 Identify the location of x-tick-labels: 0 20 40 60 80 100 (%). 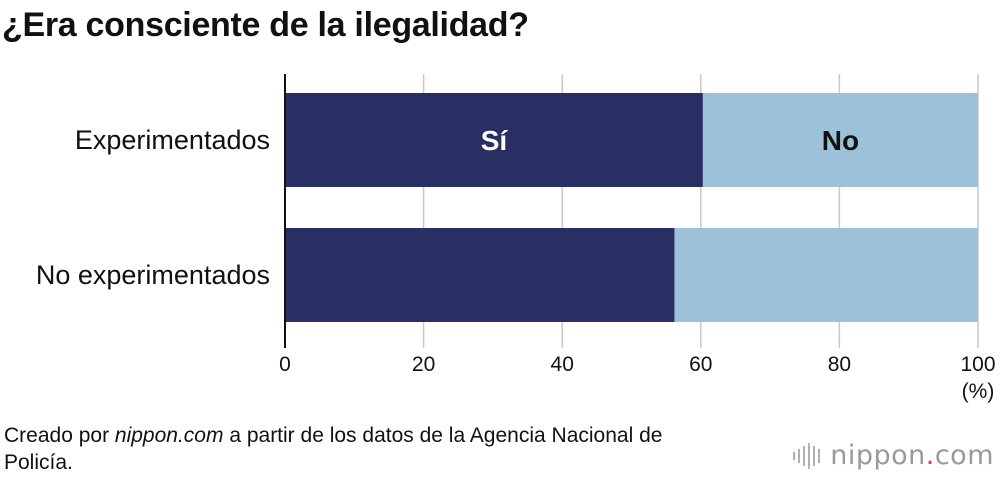
(637, 378).